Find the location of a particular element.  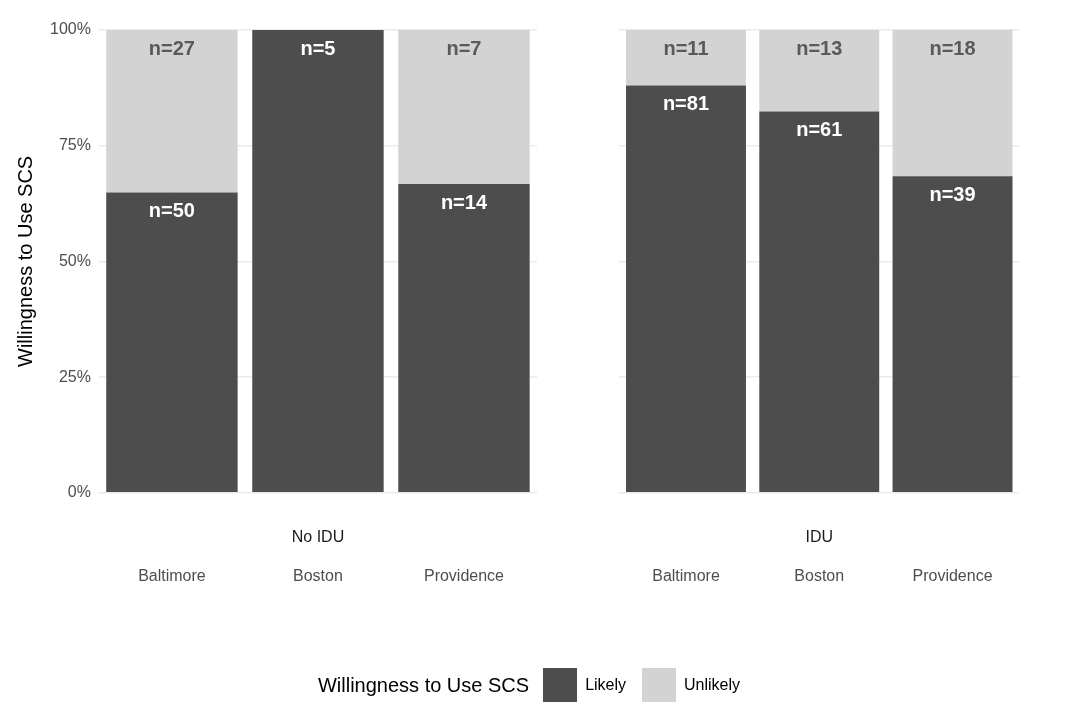

legend-label: Likely is located at coordinates (606, 685).